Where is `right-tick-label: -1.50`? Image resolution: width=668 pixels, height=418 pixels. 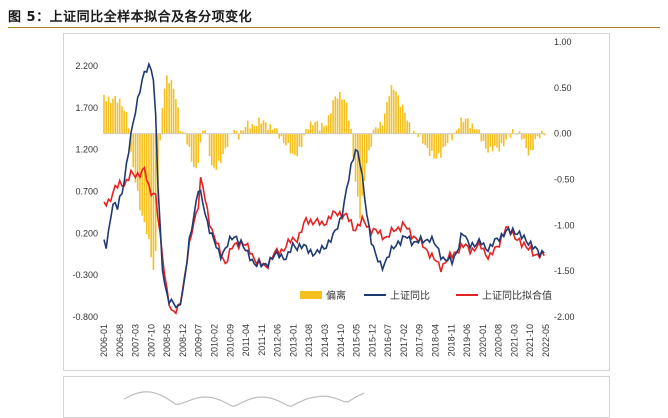 right-tick-label: -1.50 is located at coordinates (564, 271).